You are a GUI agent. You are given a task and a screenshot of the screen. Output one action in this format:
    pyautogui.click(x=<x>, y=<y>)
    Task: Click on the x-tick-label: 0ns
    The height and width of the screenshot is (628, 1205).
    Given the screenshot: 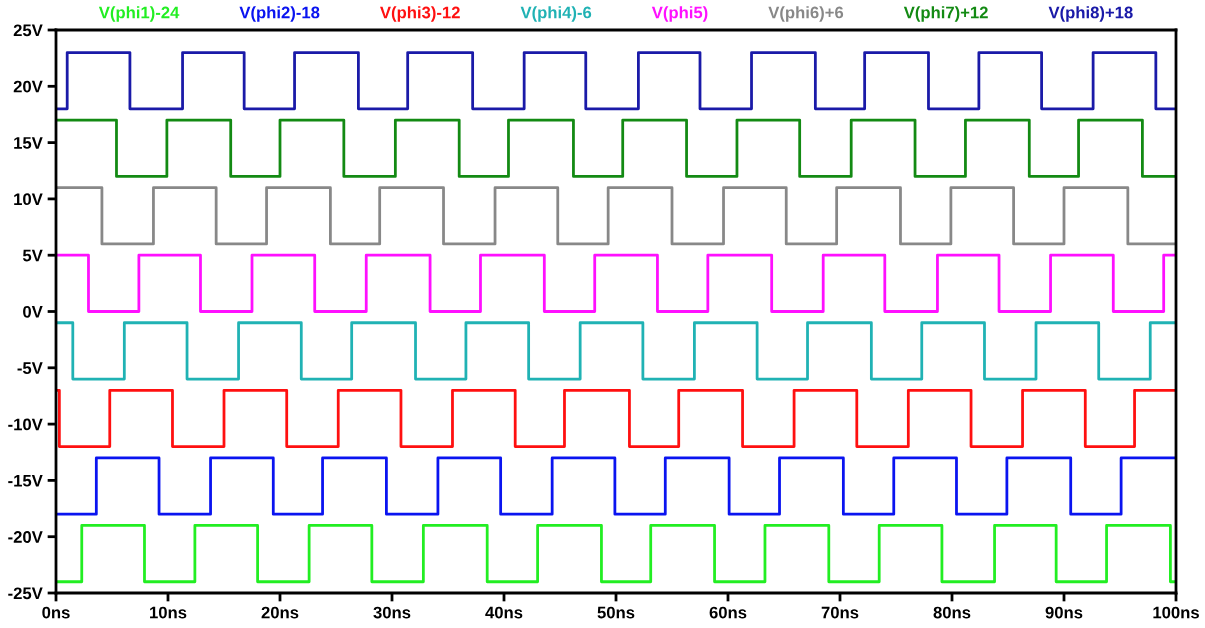 What is the action you would take?
    pyautogui.click(x=56, y=612)
    